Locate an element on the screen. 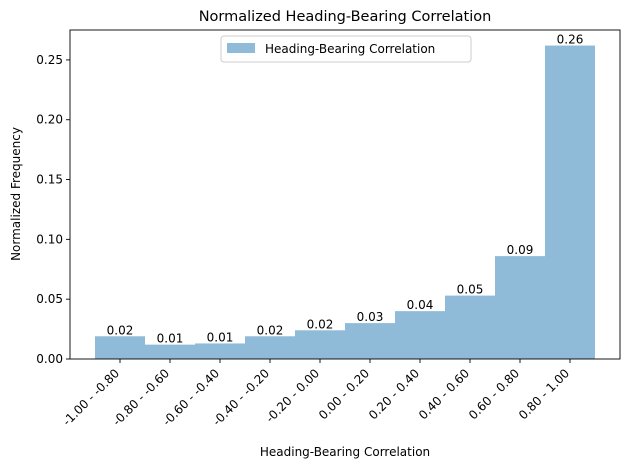 The width and height of the screenshot is (630, 472). y-axis: 0.00 0.05 0.10 0.15 0.20 0.25 is located at coordinates (53, 209).